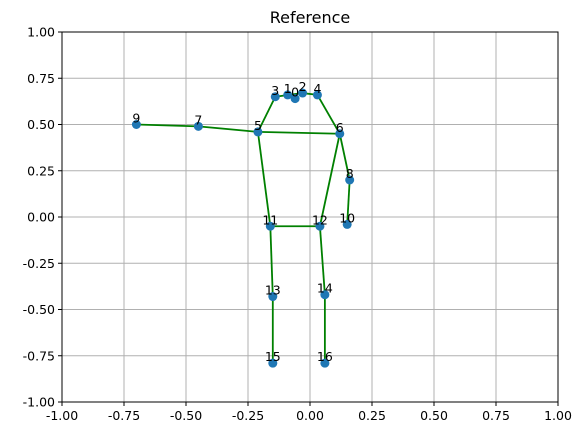 The width and height of the screenshot is (583, 435). Describe the element at coordinates (270, 219) in the screenshot. I see `keypoint-label: 11` at that location.